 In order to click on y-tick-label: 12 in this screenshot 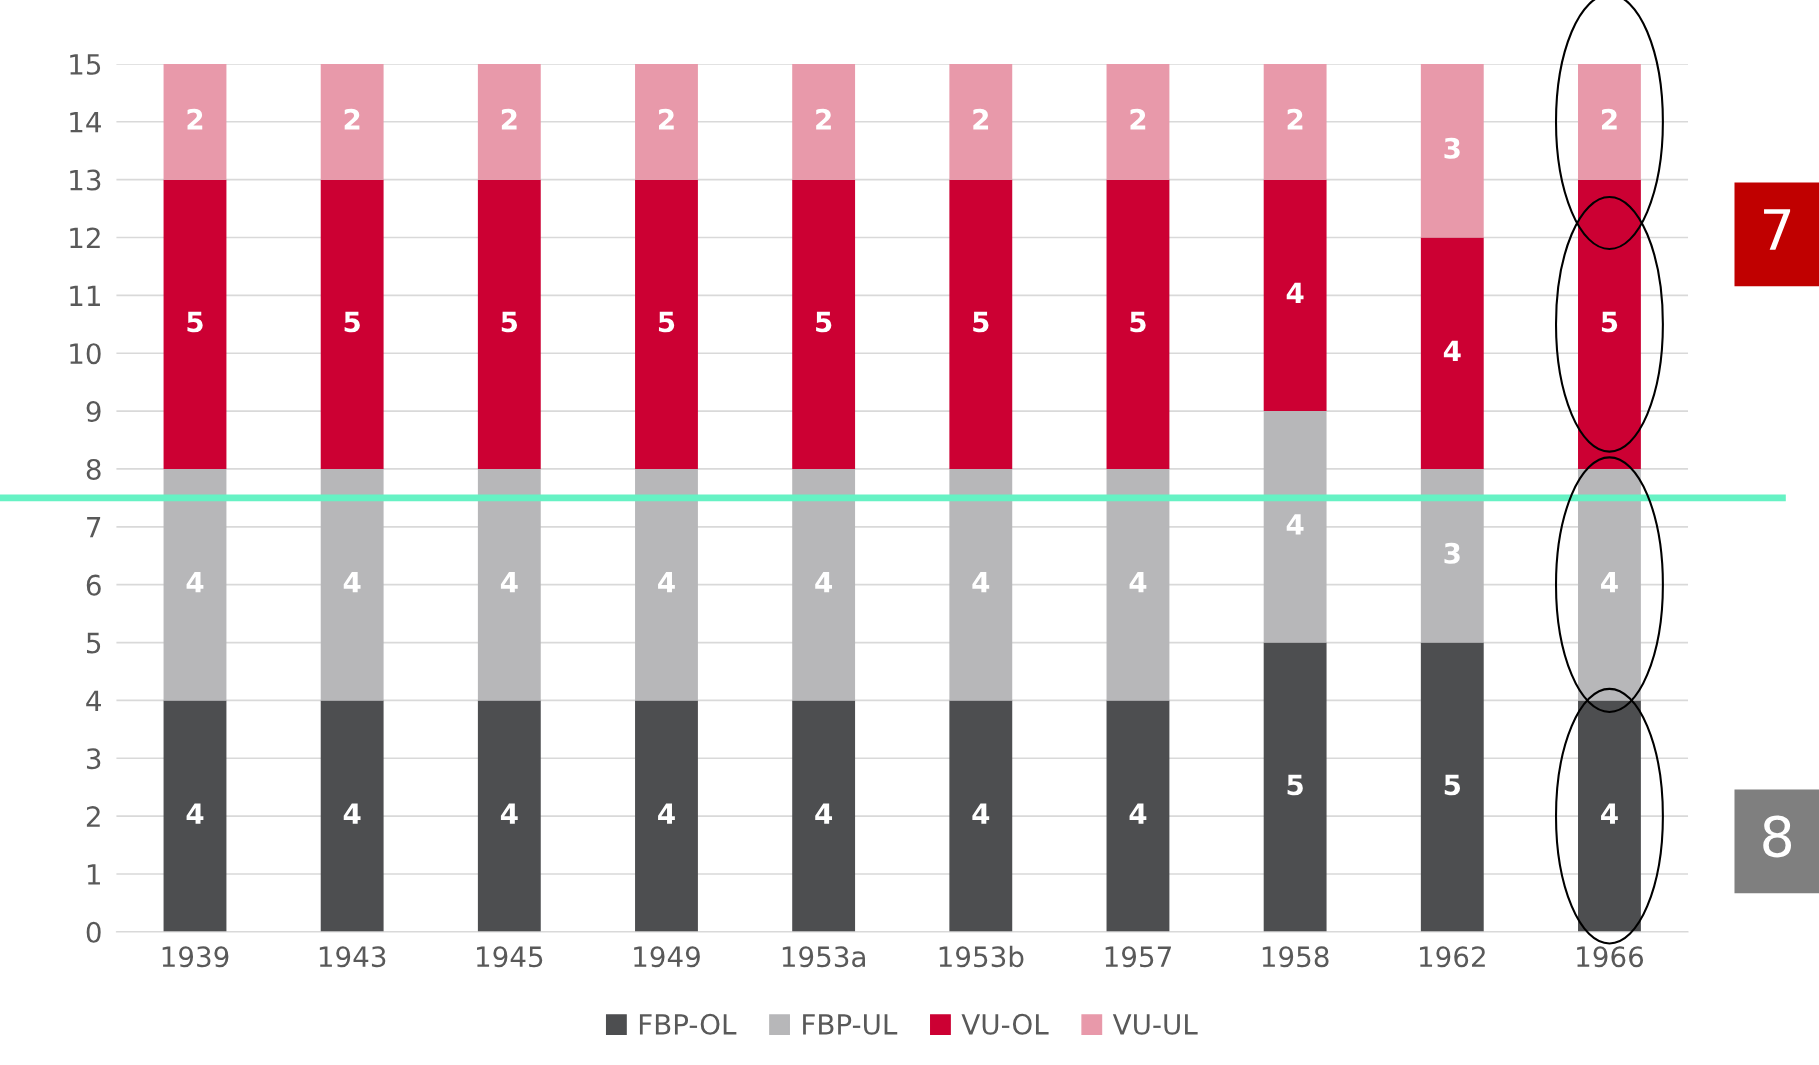, I will do `click(85, 238)`.